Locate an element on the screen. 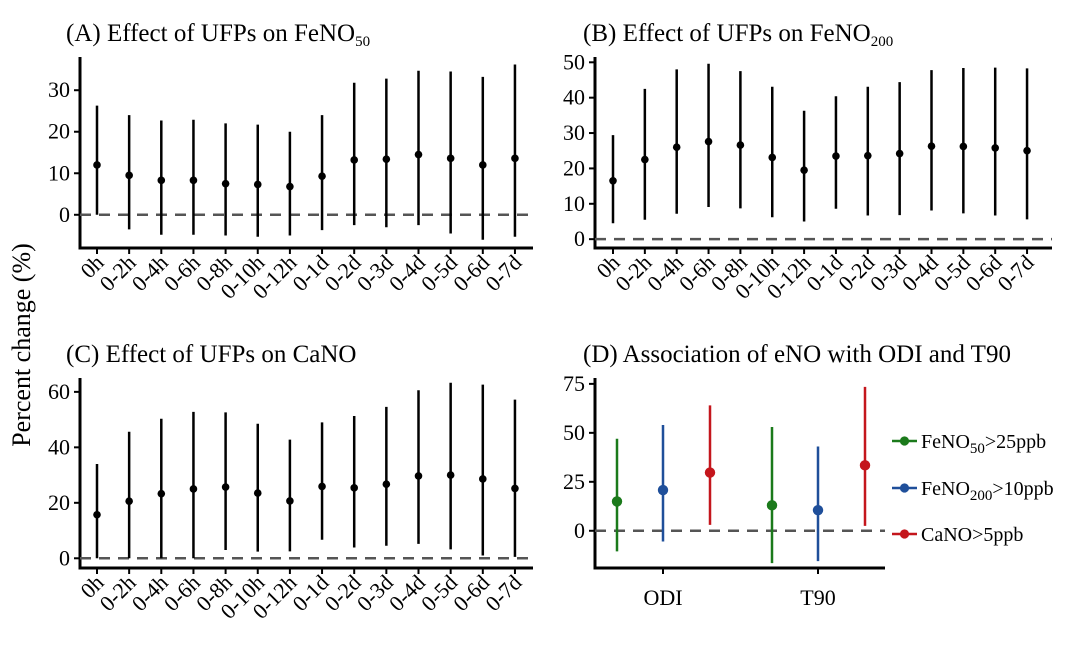  y-tick-label: 75 is located at coordinates (574, 383).